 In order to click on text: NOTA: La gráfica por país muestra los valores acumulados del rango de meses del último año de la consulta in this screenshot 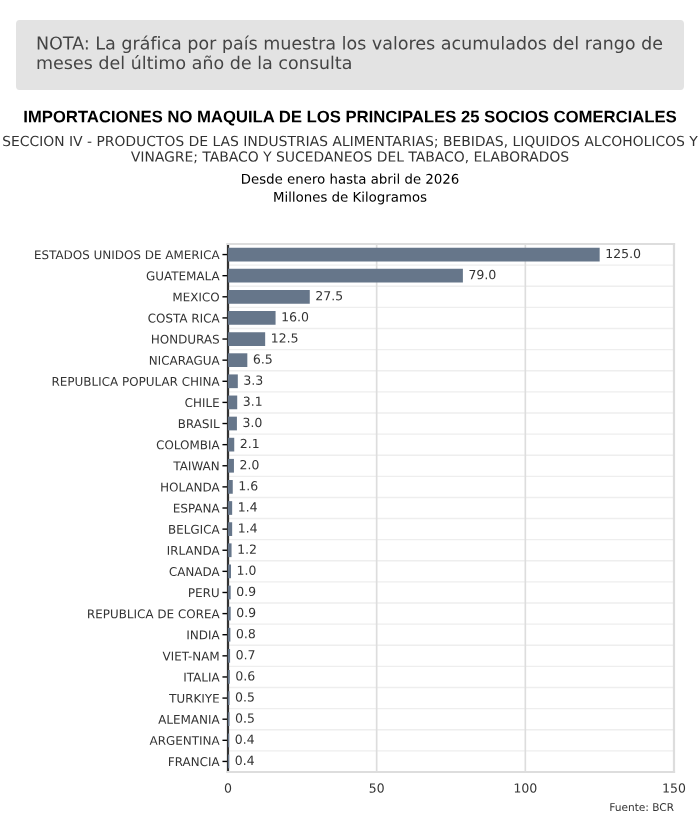, I will do `click(350, 52)`.